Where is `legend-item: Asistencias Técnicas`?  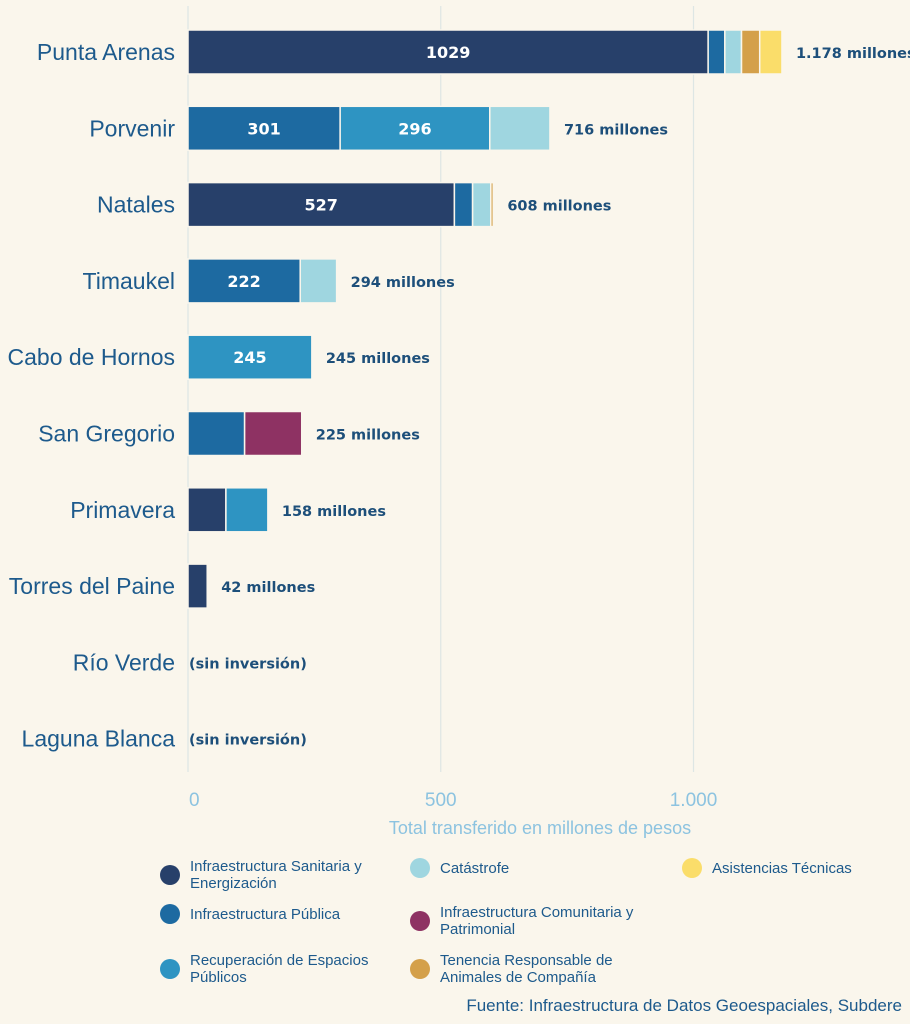
legend-item: Asistencias Técnicas is located at coordinates (787, 868).